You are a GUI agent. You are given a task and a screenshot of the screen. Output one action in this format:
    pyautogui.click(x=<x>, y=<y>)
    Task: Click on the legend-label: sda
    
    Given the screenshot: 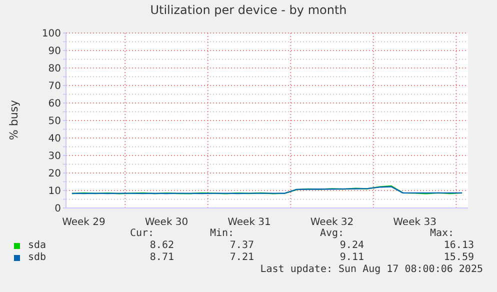 What is the action you would take?
    pyautogui.click(x=37, y=245)
    